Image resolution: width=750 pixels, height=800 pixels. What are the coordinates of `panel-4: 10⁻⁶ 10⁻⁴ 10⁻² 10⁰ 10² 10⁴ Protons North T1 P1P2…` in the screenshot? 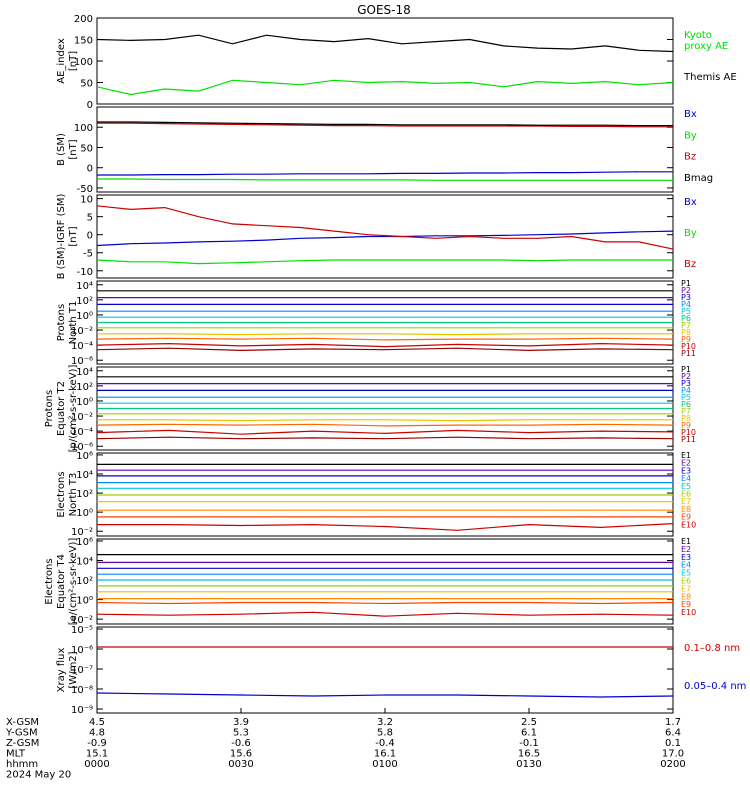 It's located at (376, 323).